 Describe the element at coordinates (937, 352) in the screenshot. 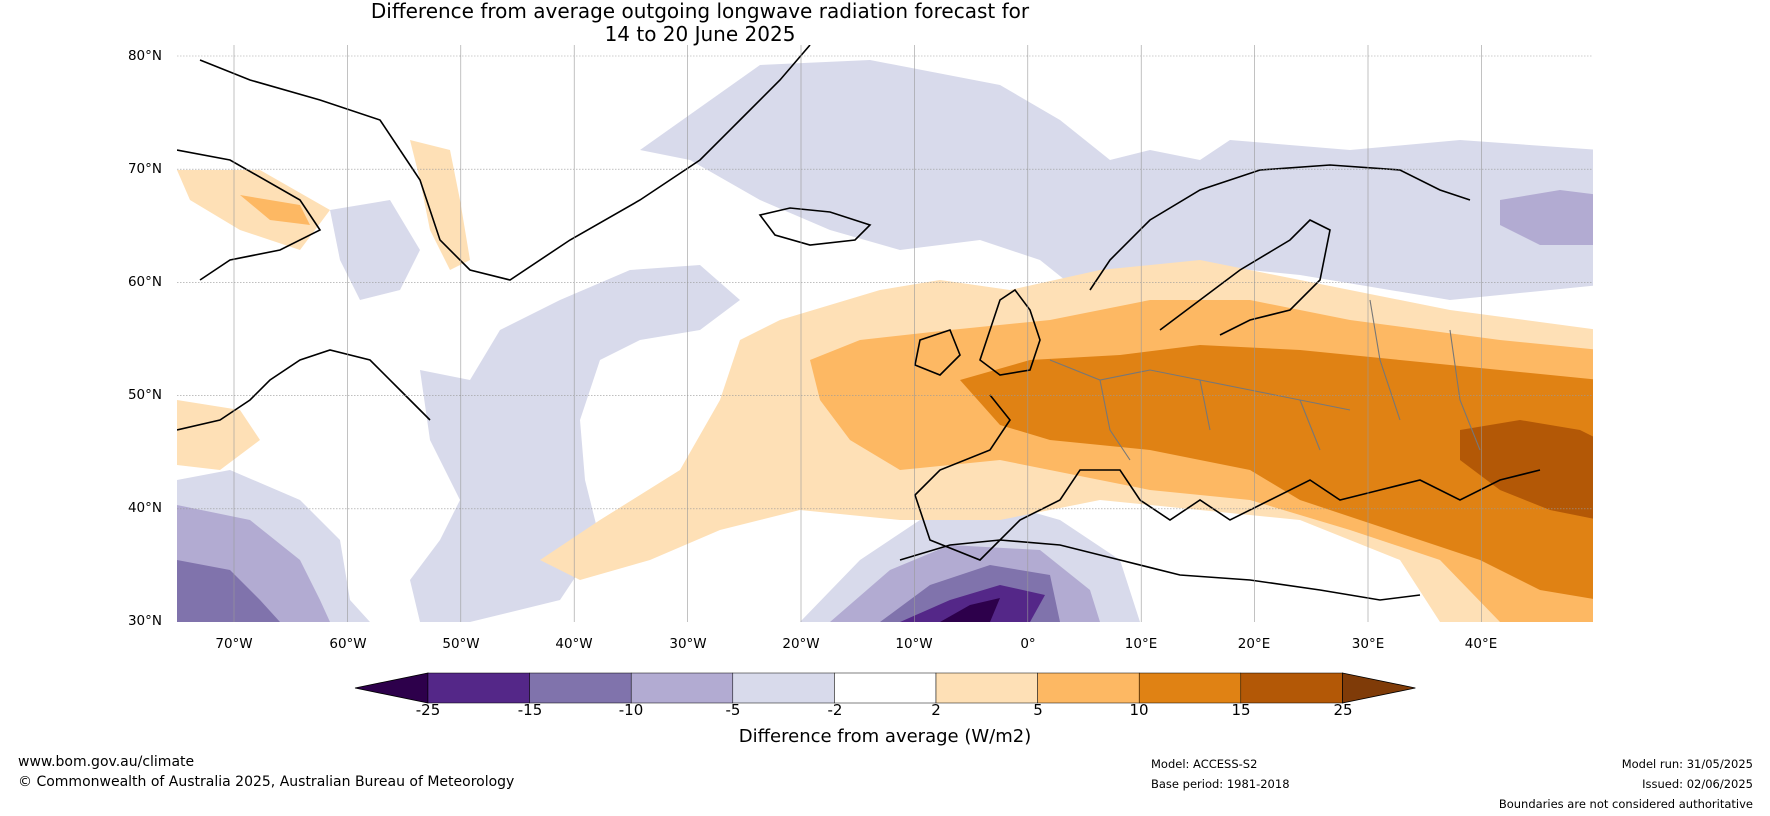

I see `coastline-ireland` at that location.